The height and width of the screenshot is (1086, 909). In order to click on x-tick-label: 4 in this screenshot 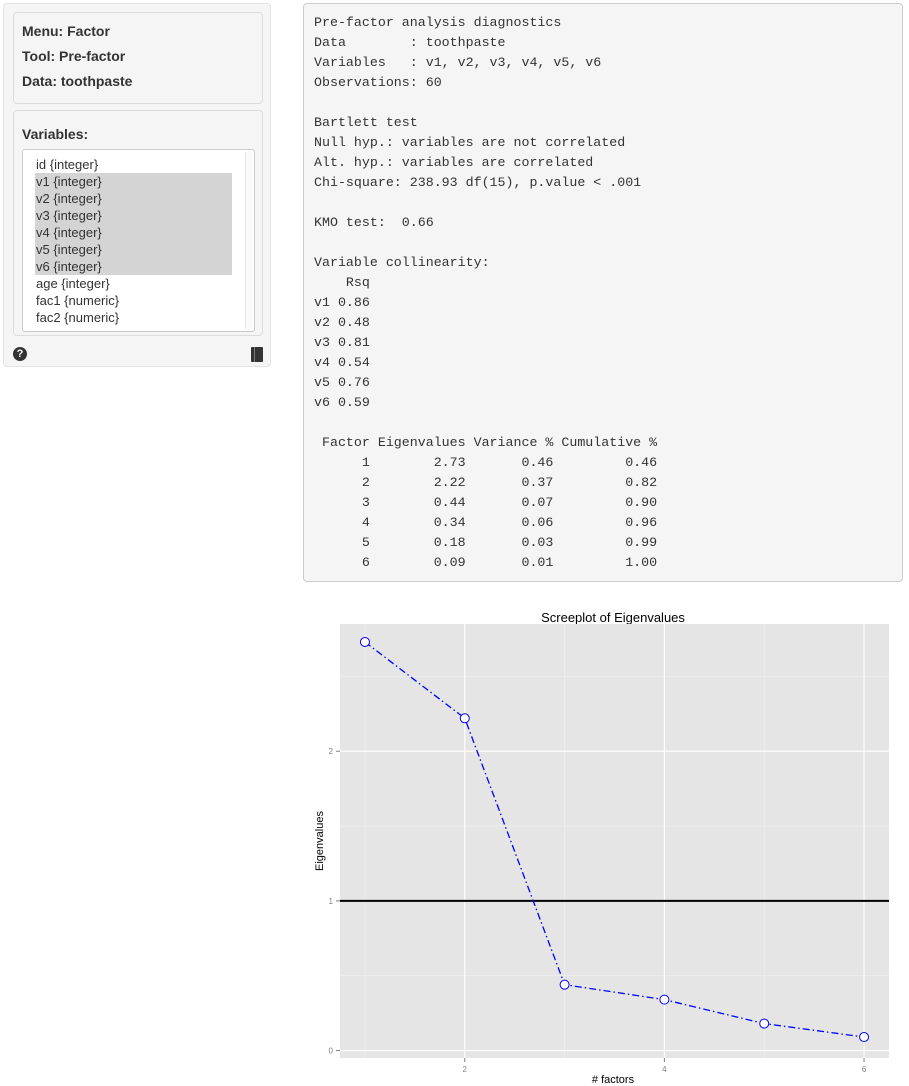, I will do `click(664, 1069)`.